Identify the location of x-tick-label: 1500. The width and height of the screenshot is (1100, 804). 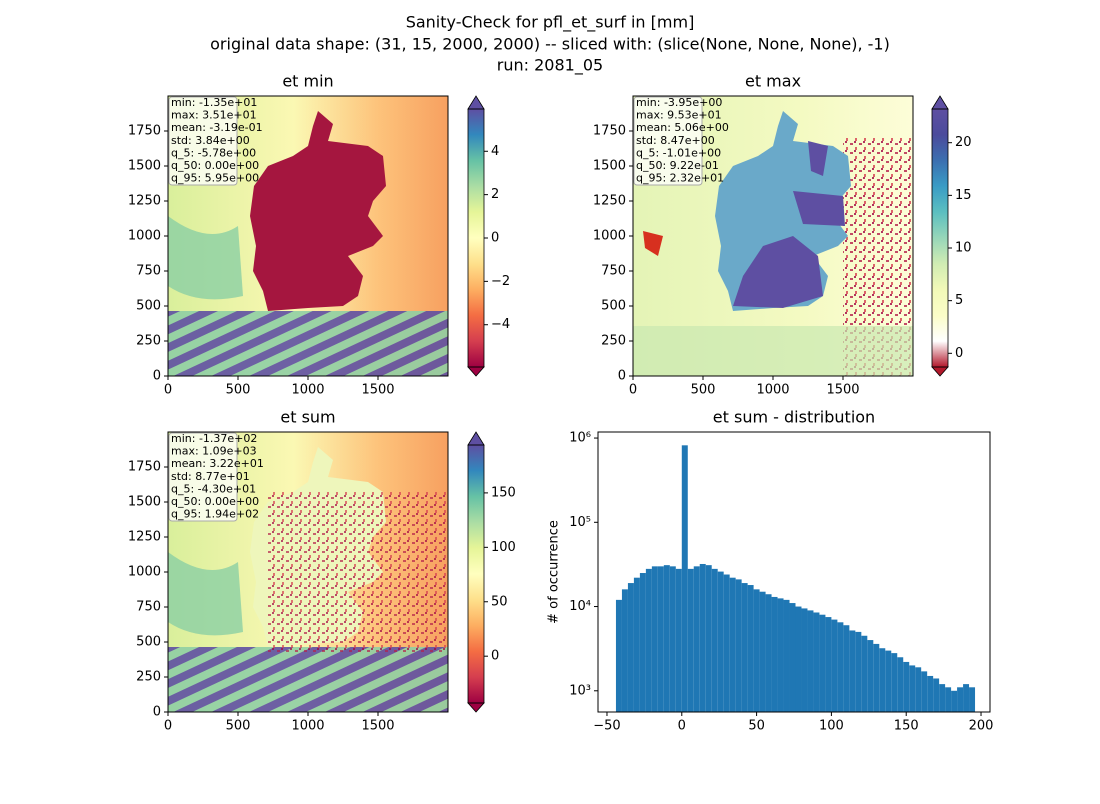
(842, 390).